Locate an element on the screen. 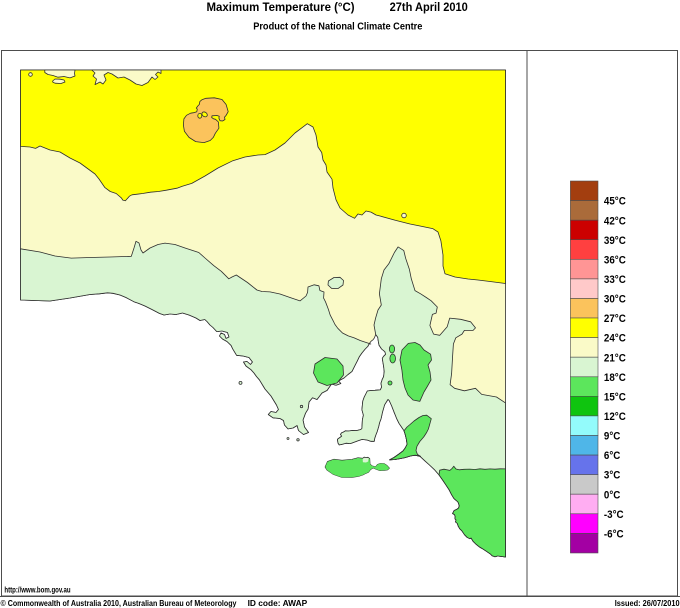 This screenshot has height=608, width=680. svg-text: -3°C is located at coordinates (614, 515).